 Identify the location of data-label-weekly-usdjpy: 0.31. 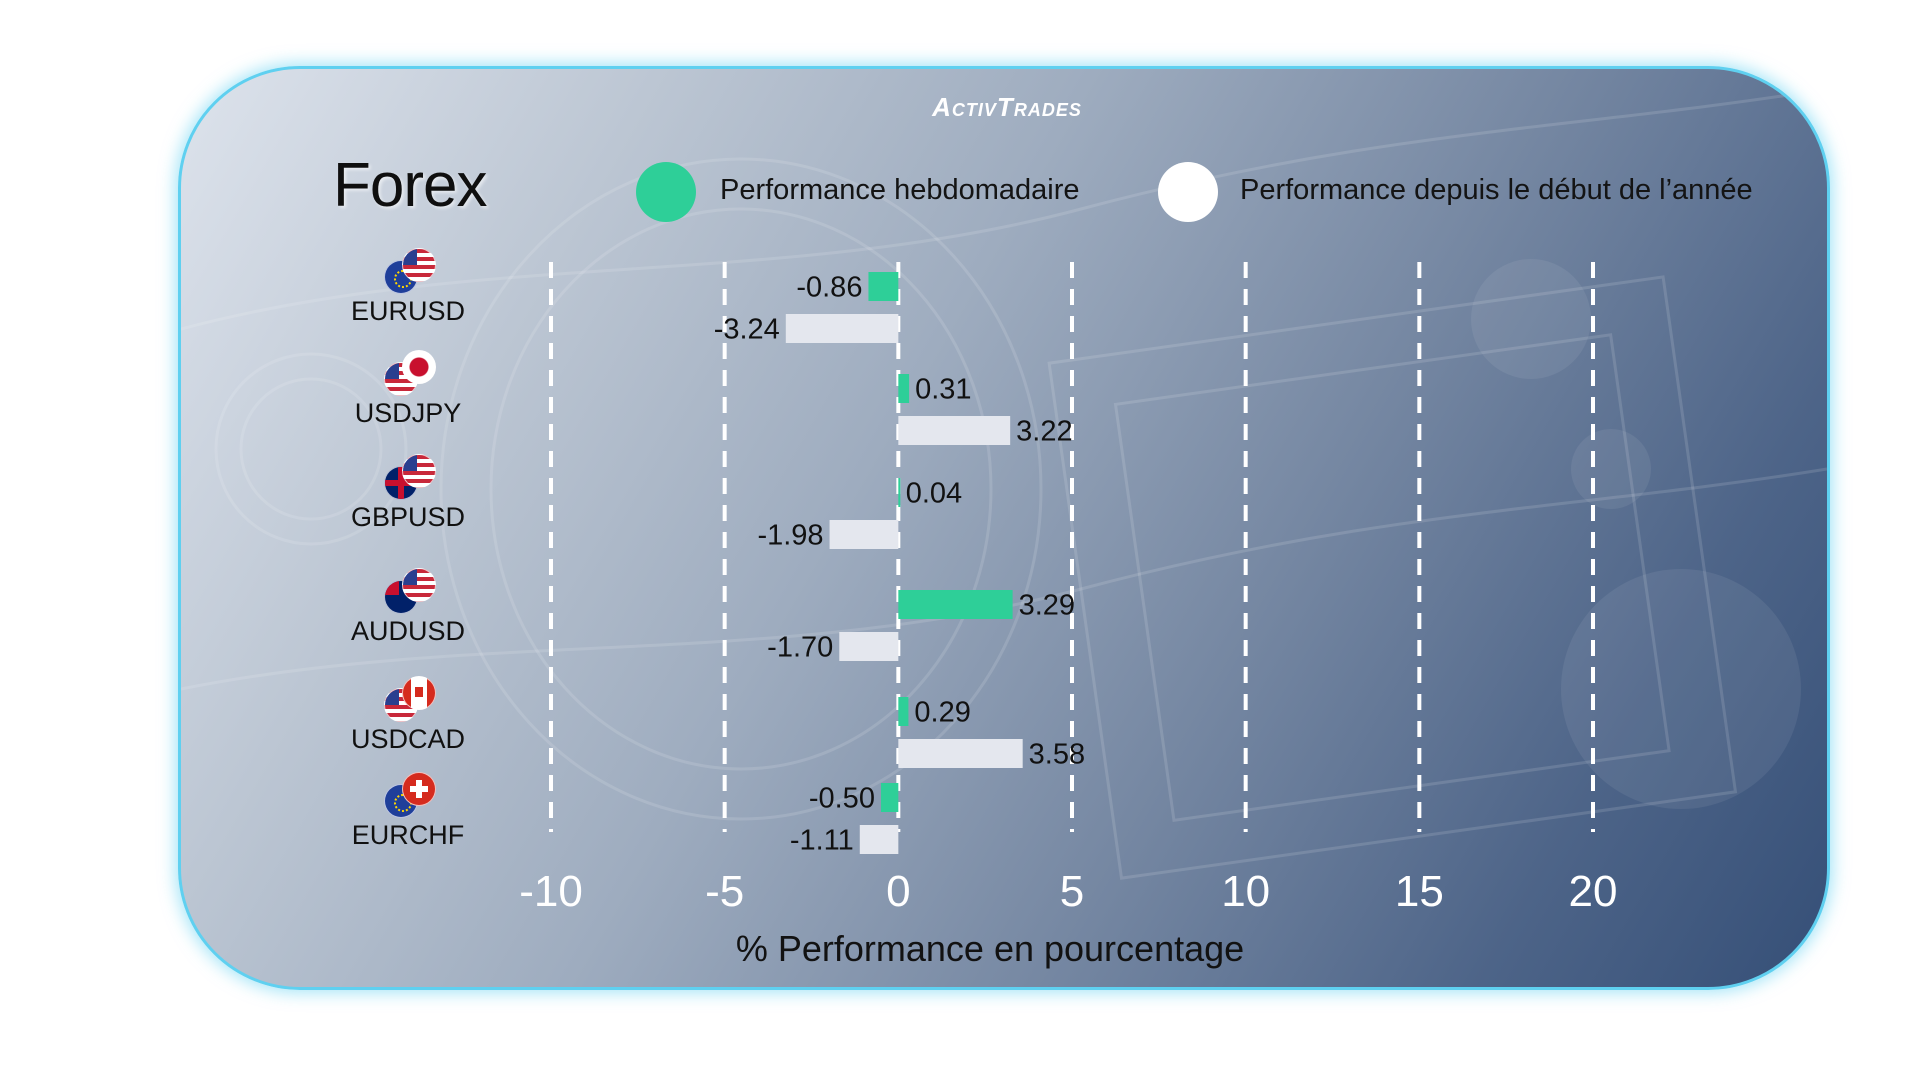
(943, 390).